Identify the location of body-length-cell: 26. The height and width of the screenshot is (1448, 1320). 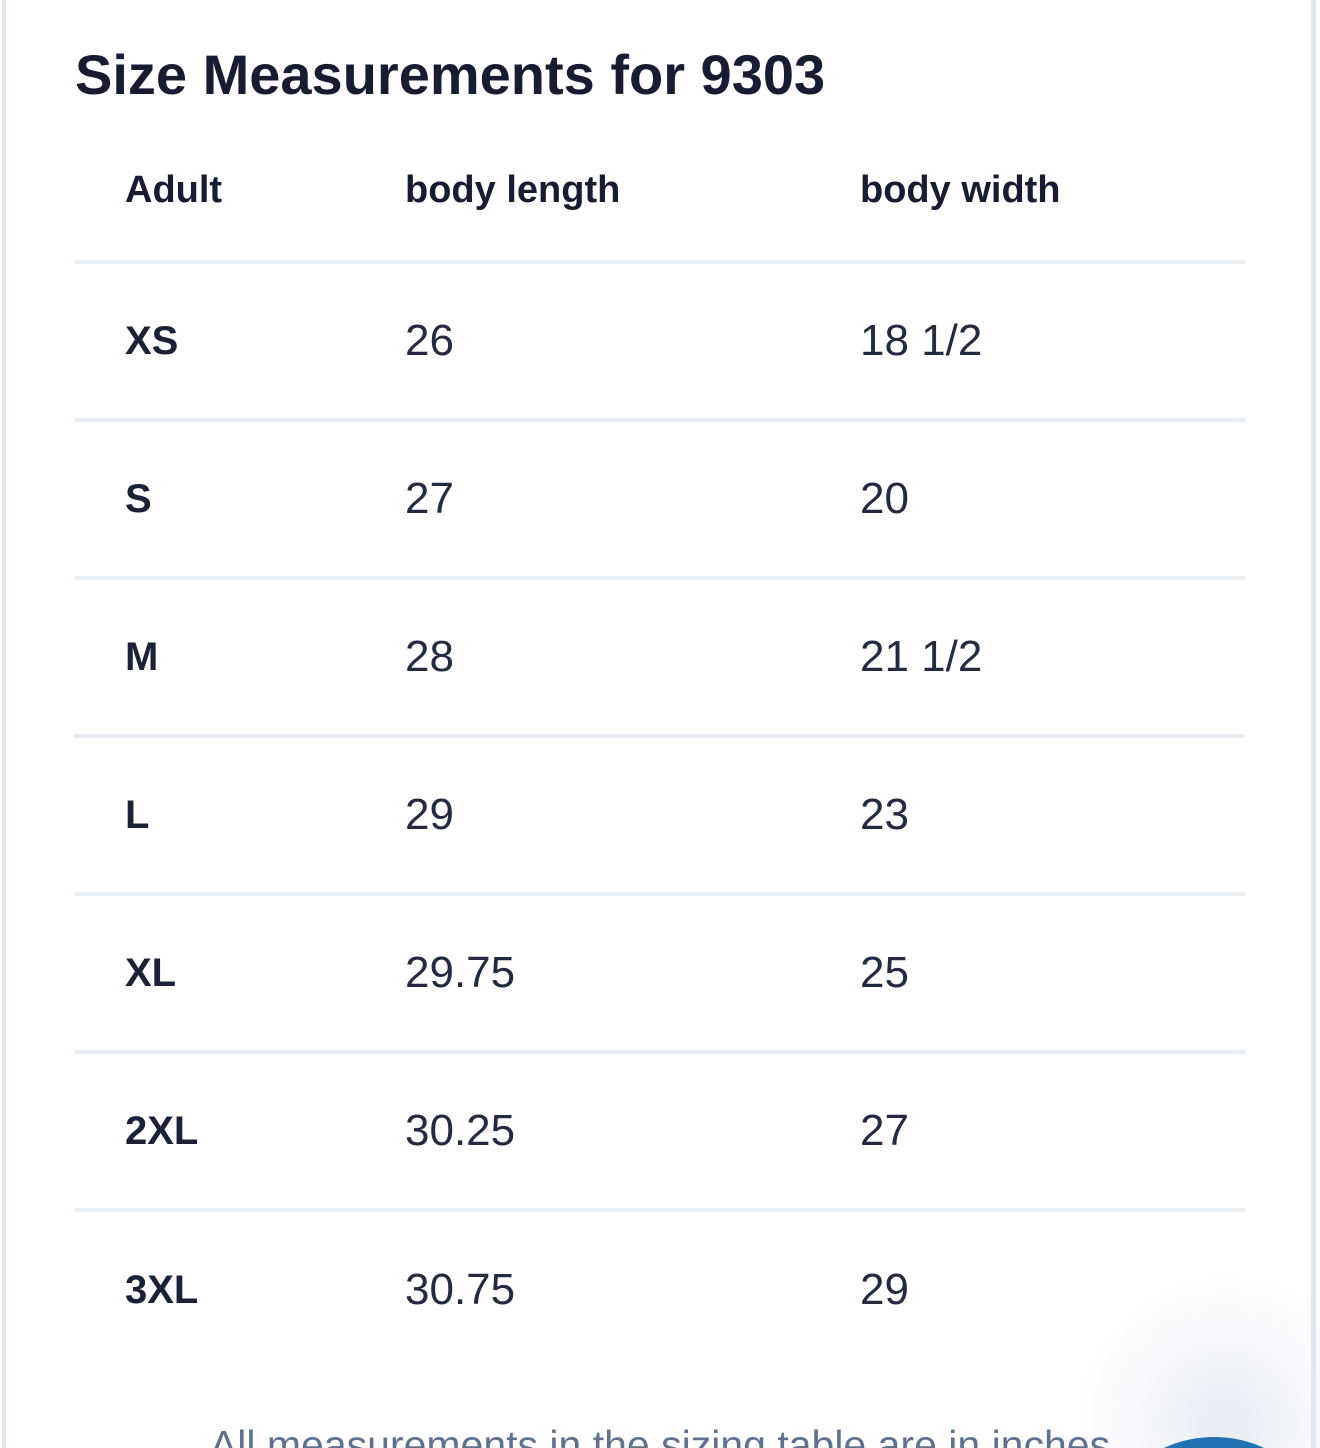
(632, 342).